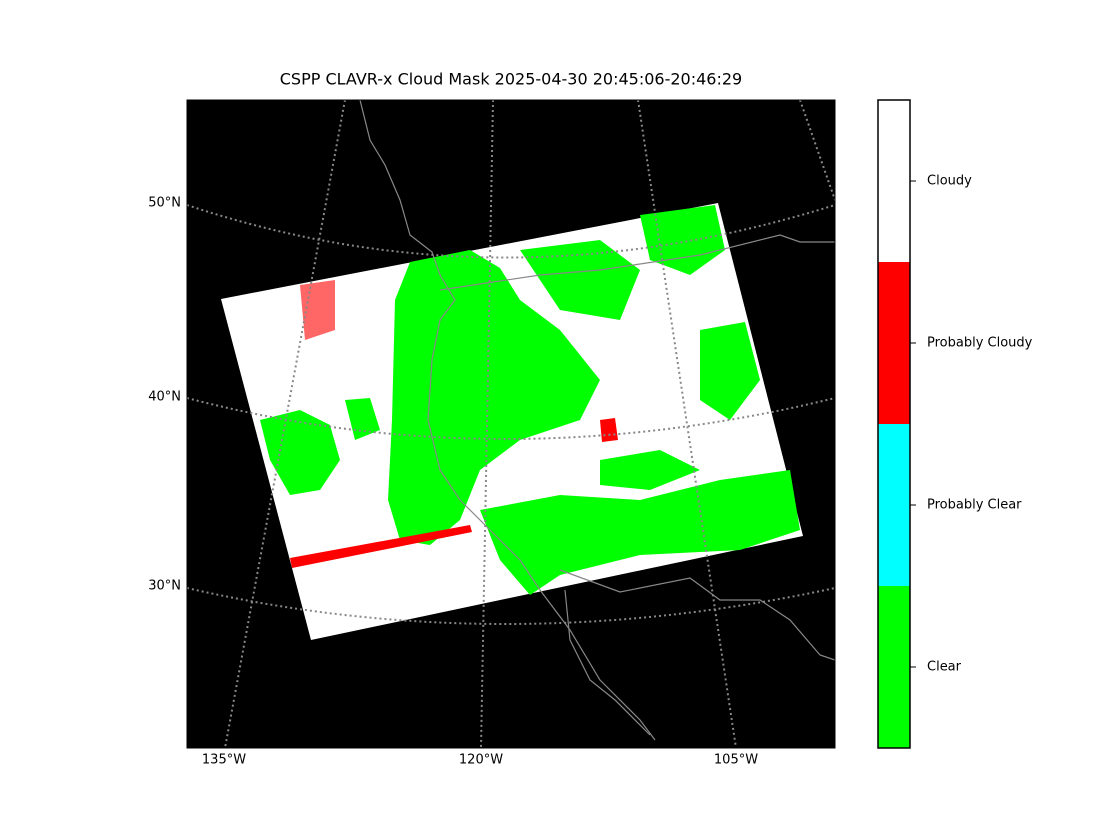 This screenshot has width=1120, height=840. What do you see at coordinates (481, 760) in the screenshot?
I see `lon-label: 120°W` at bounding box center [481, 760].